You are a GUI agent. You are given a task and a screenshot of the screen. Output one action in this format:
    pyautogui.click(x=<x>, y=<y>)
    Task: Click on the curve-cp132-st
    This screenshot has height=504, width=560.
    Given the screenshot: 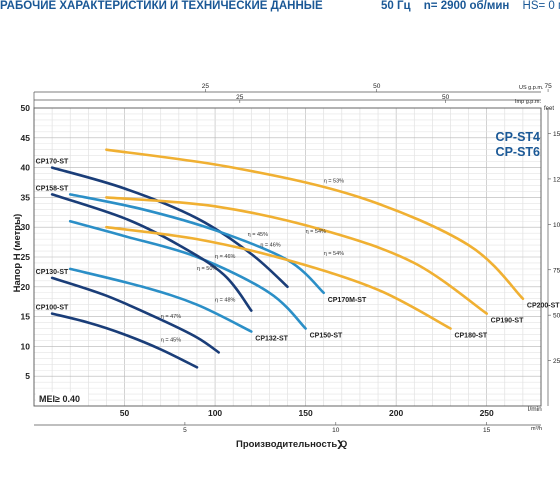 What is the action you would take?
    pyautogui.click(x=160, y=300)
    